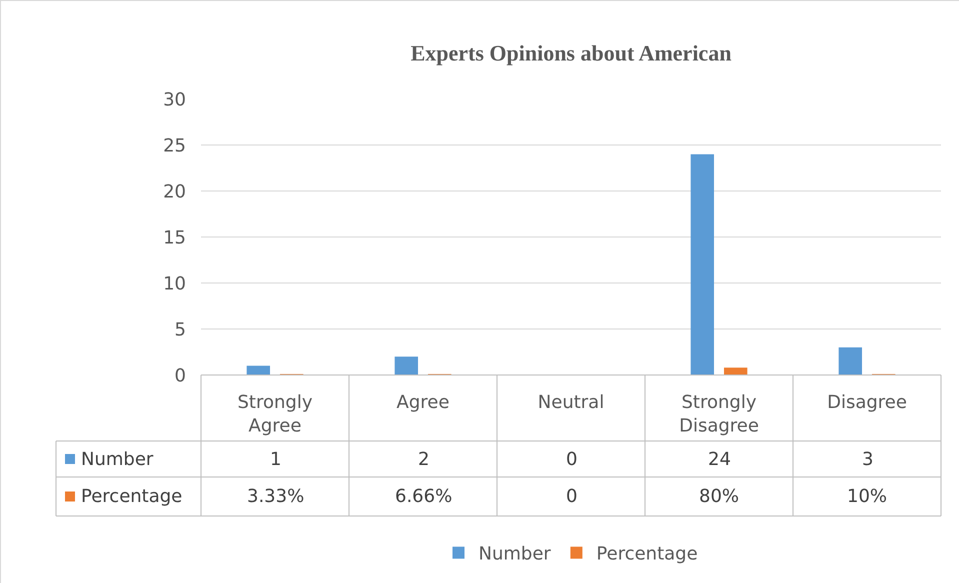 The width and height of the screenshot is (959, 583). What do you see at coordinates (868, 459) in the screenshot?
I see `data-label: 3` at bounding box center [868, 459].